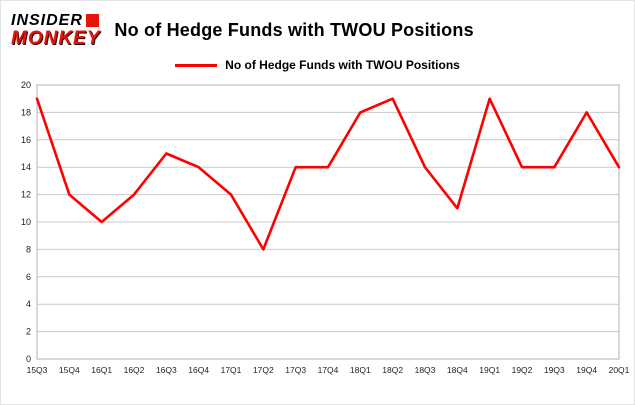 Image resolution: width=635 pixels, height=405 pixels. What do you see at coordinates (425, 370) in the screenshot?
I see `x-tick-label: 18Q3` at bounding box center [425, 370].